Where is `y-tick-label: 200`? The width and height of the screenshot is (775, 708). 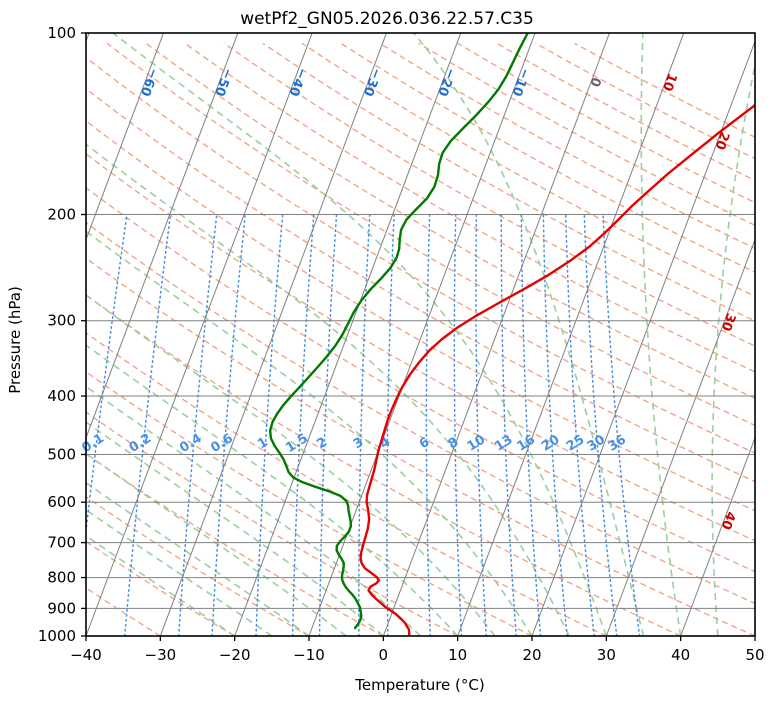 y-tick-label: 200 is located at coordinates (61, 215).